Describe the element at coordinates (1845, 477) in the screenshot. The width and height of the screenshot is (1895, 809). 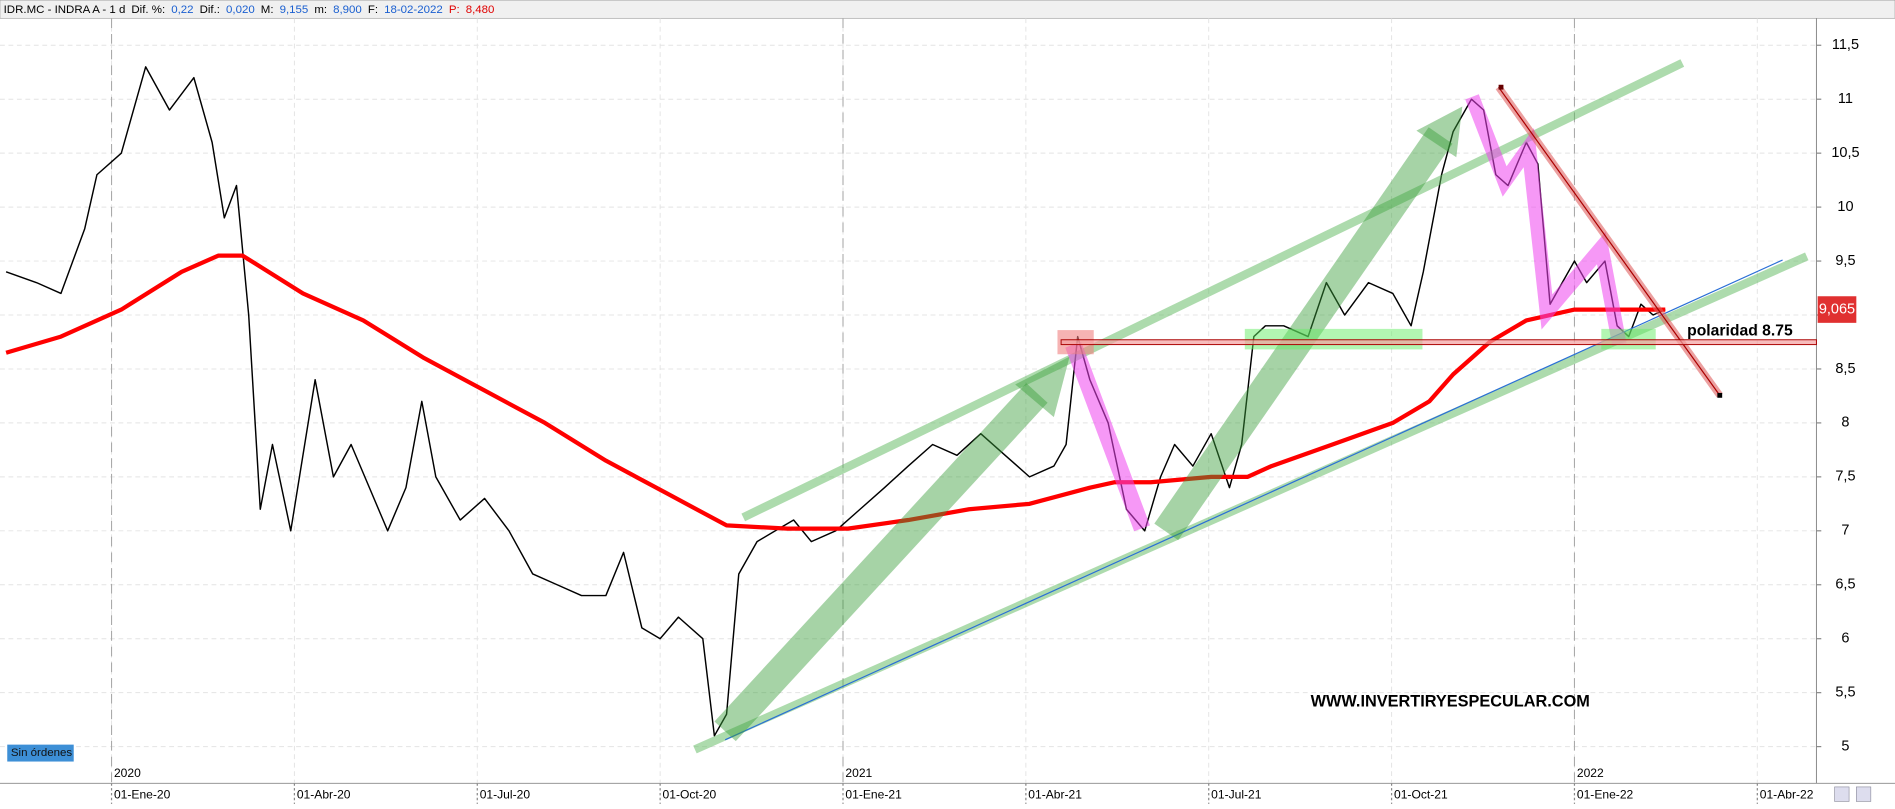
I see `y-tick-label: 7,5` at that location.